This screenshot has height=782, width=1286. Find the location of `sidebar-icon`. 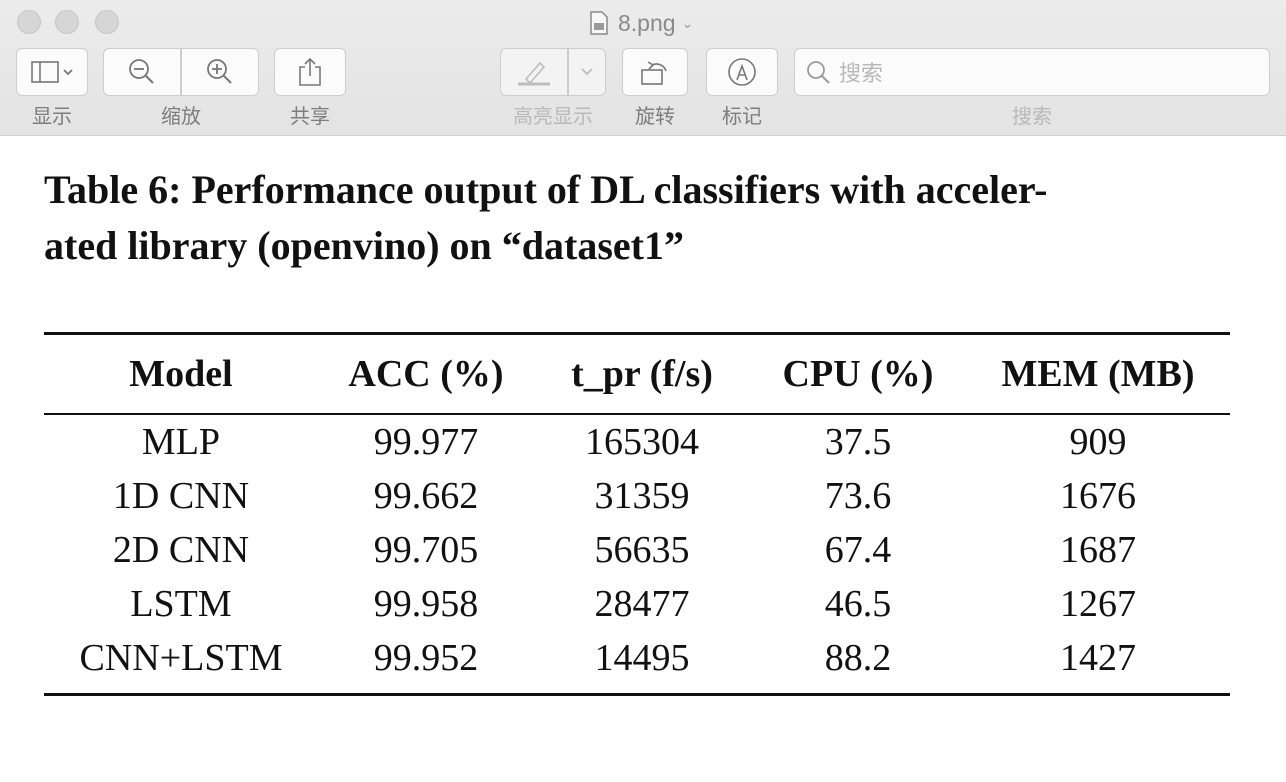

sidebar-icon is located at coordinates (52, 72).